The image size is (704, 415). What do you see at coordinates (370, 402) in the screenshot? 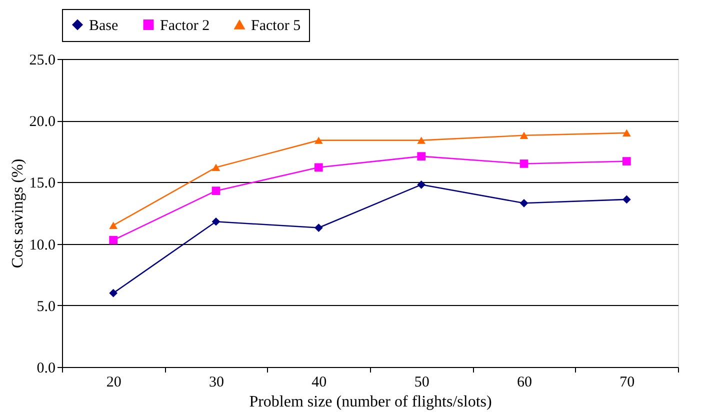
I see `x-axis-title: Problem size (number of flights/slots)` at bounding box center [370, 402].